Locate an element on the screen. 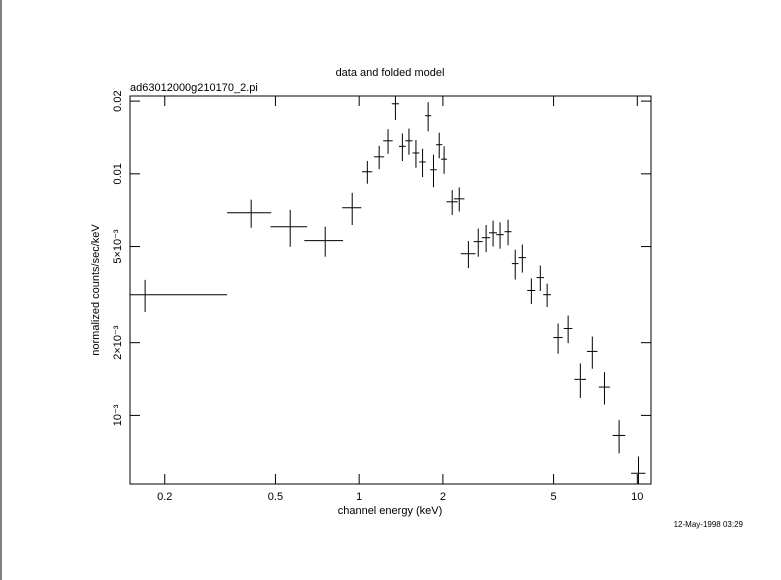 The image size is (781, 580). timestamp: 12-May-1998 03:29 is located at coordinates (709, 524).